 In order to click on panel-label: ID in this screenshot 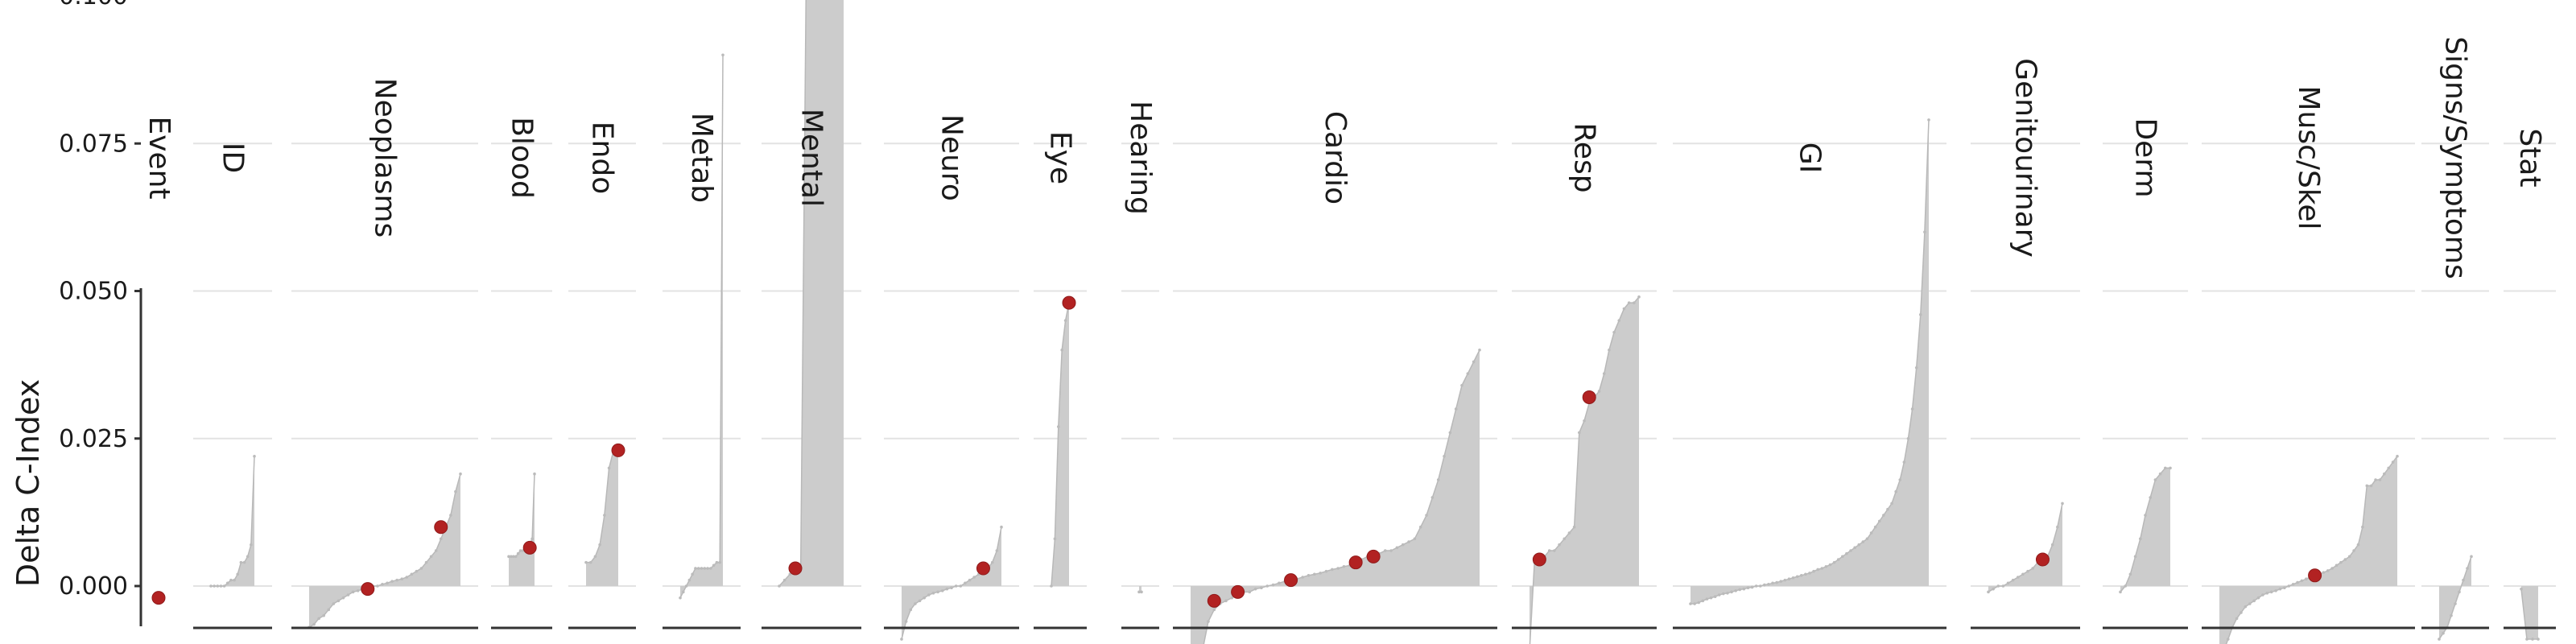, I will do `click(233, 157)`.